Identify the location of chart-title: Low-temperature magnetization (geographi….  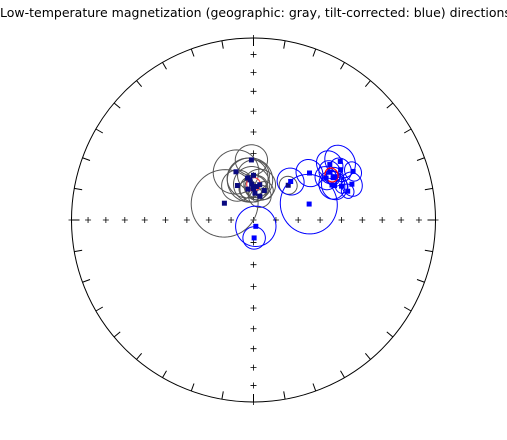
(253, 12).